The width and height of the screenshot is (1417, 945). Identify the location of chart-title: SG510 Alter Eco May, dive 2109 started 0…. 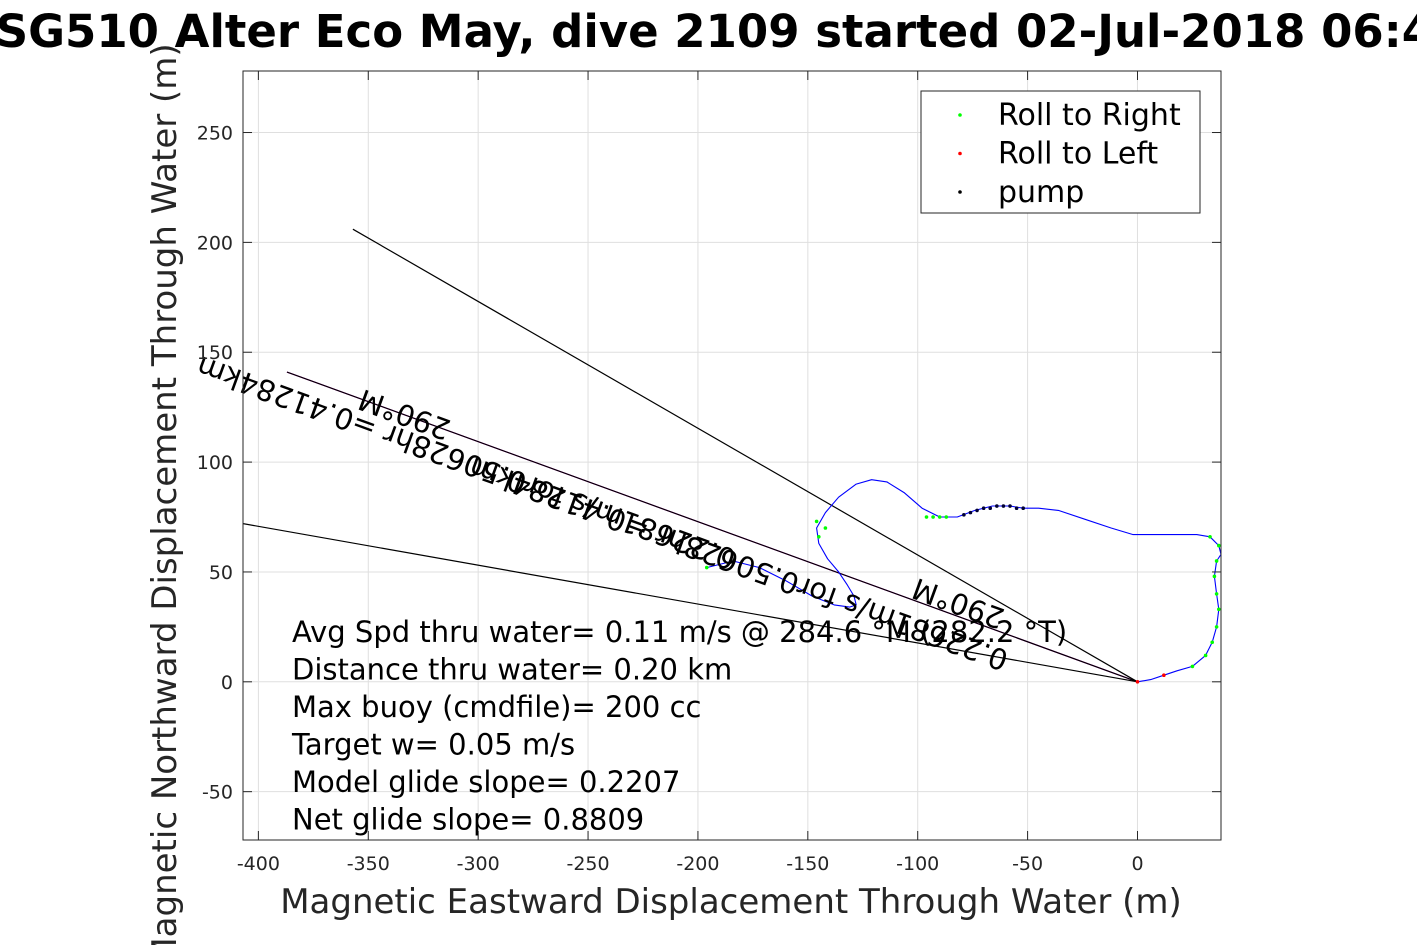
(708, 31).